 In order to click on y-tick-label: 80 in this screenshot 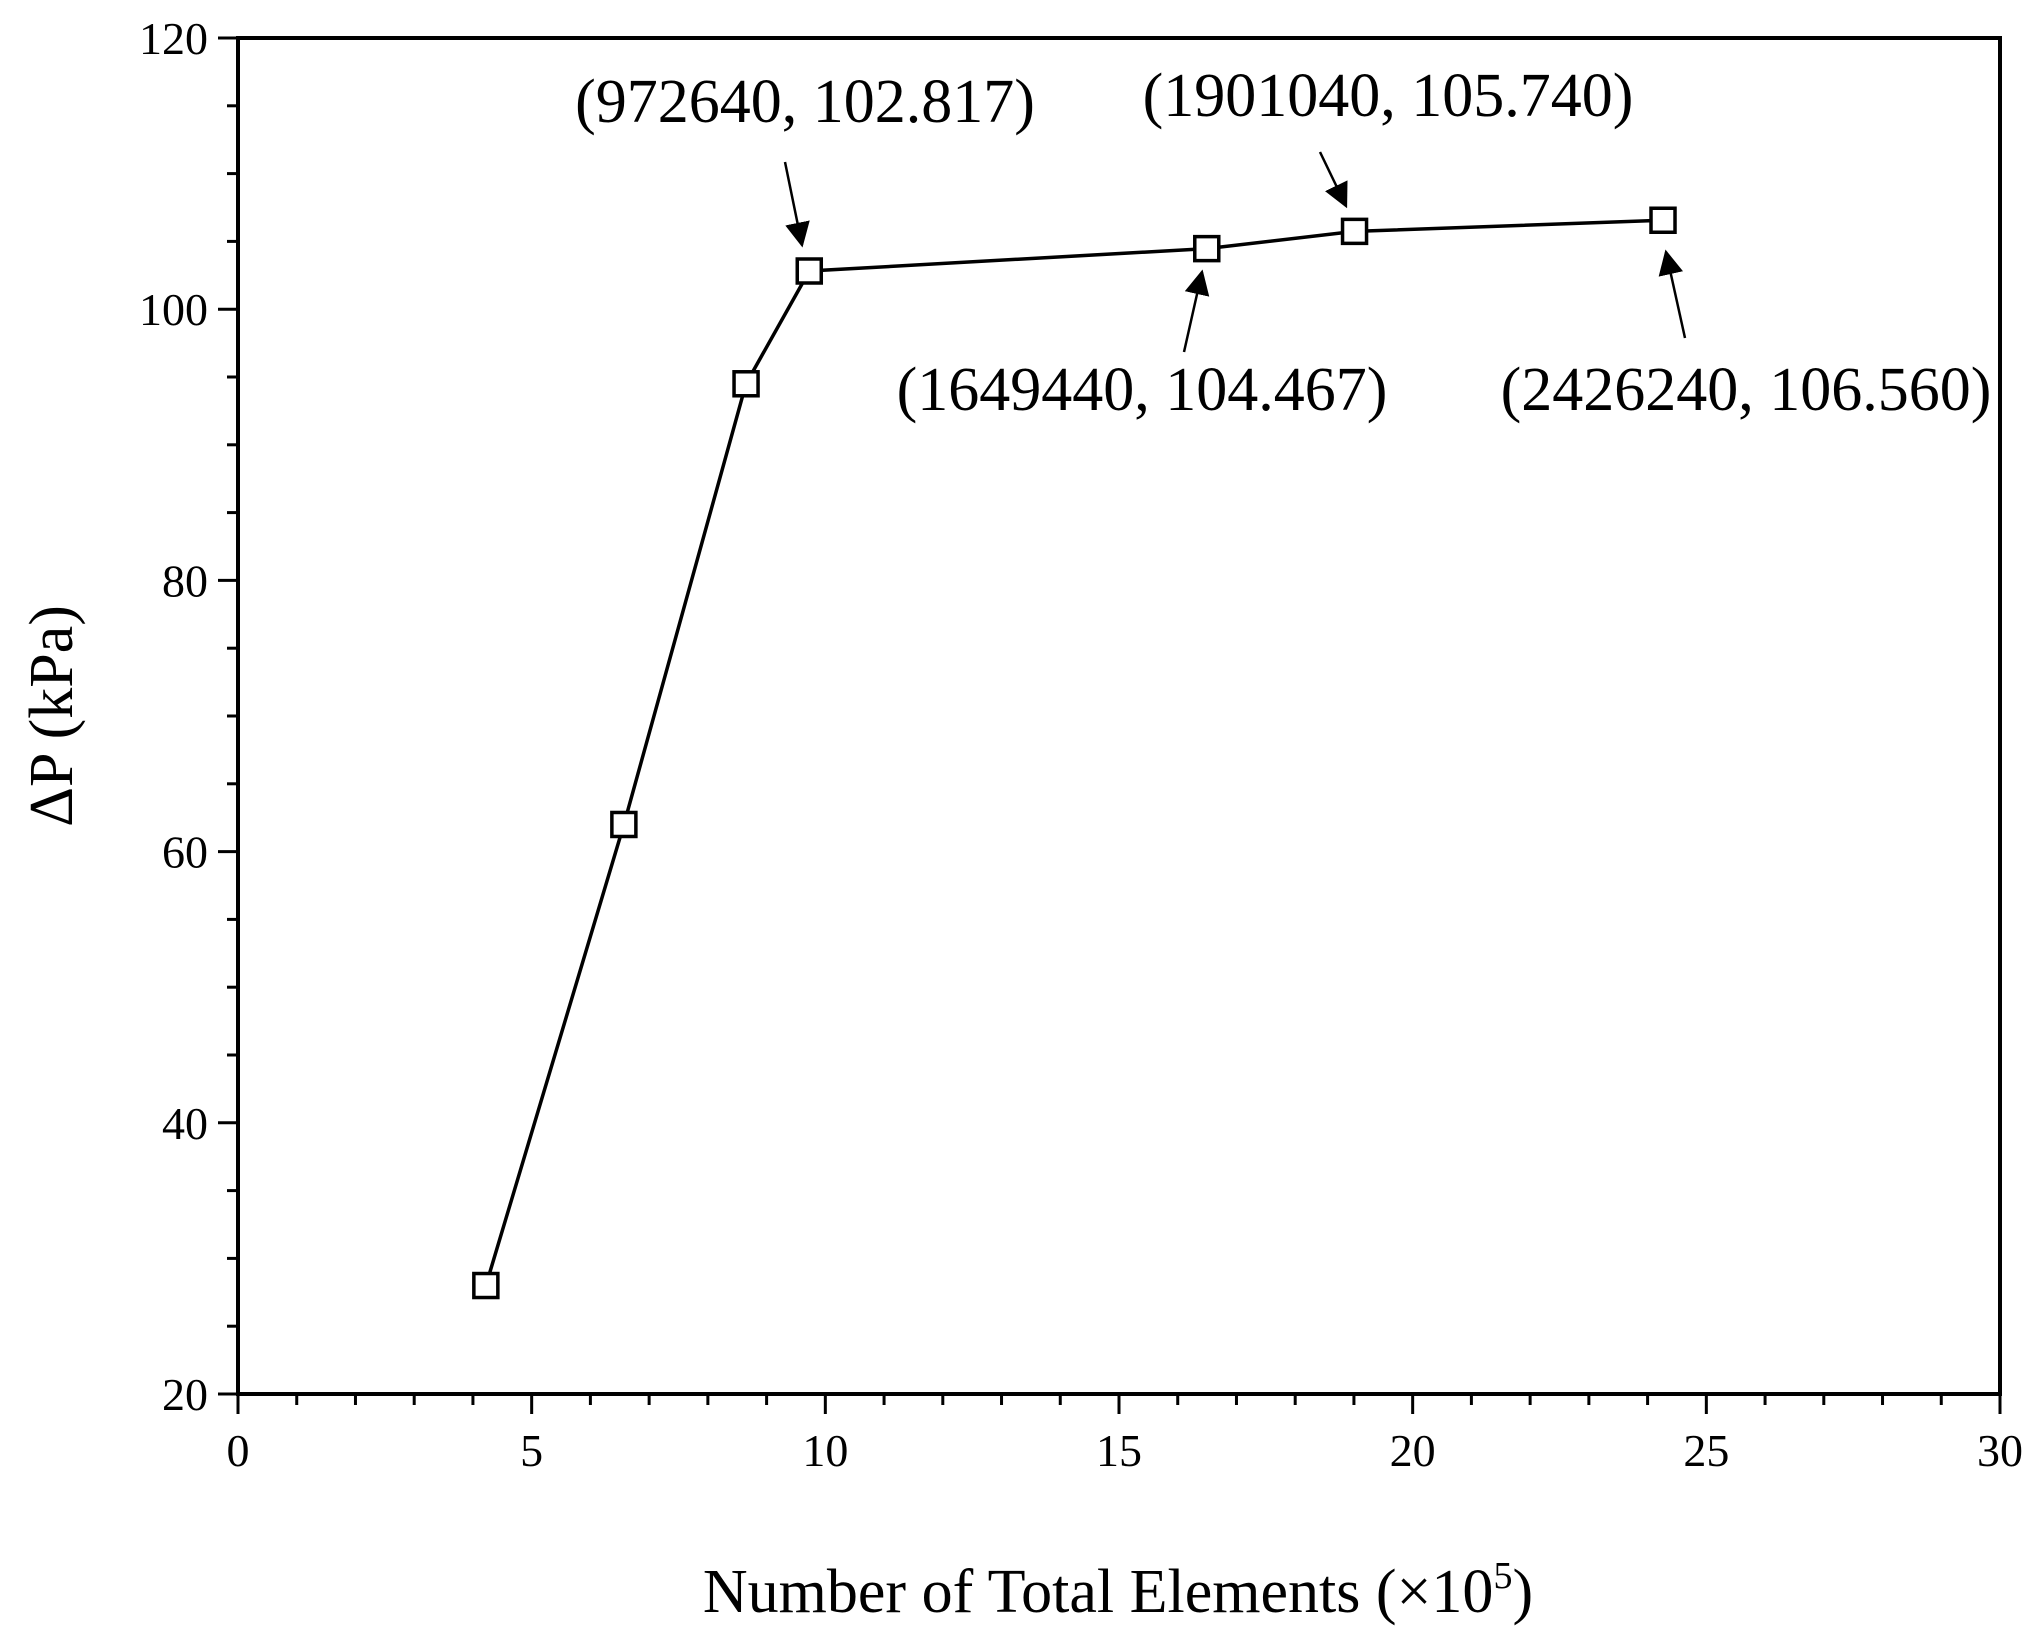, I will do `click(185, 580)`.